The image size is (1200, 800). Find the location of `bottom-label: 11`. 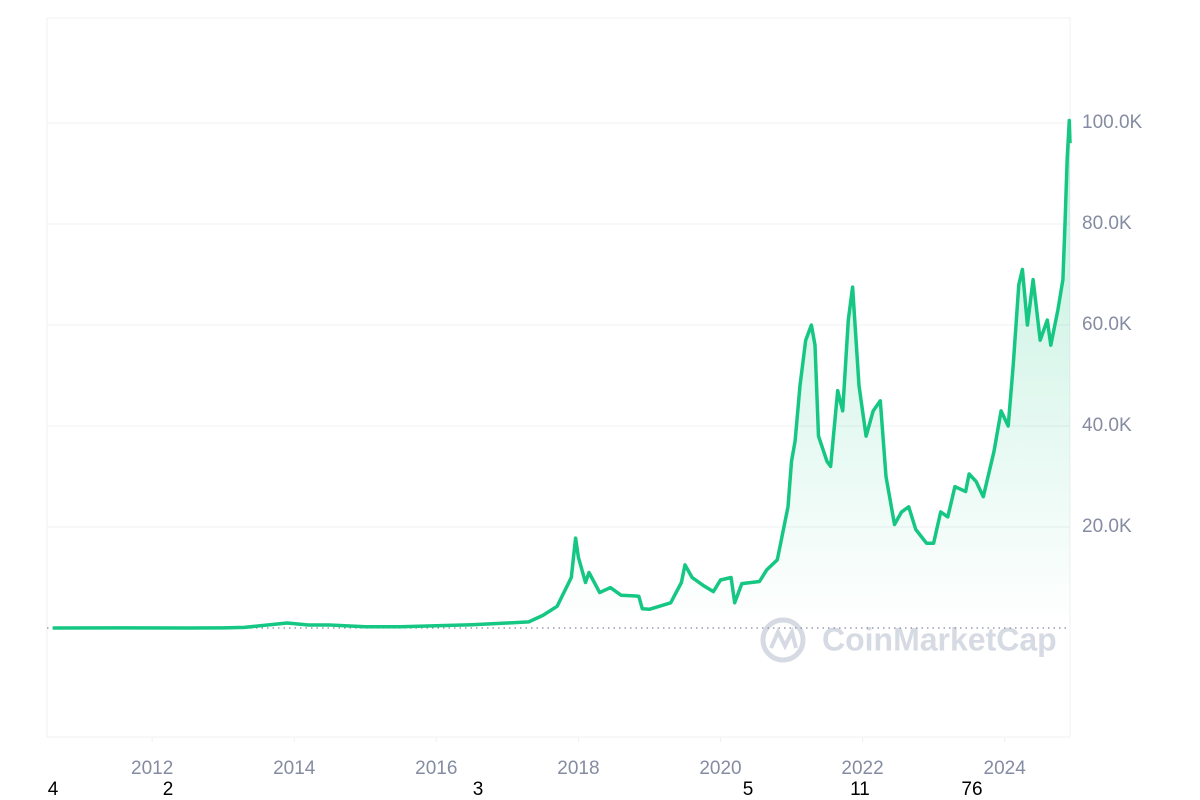

bottom-label: 11 is located at coordinates (860, 789).